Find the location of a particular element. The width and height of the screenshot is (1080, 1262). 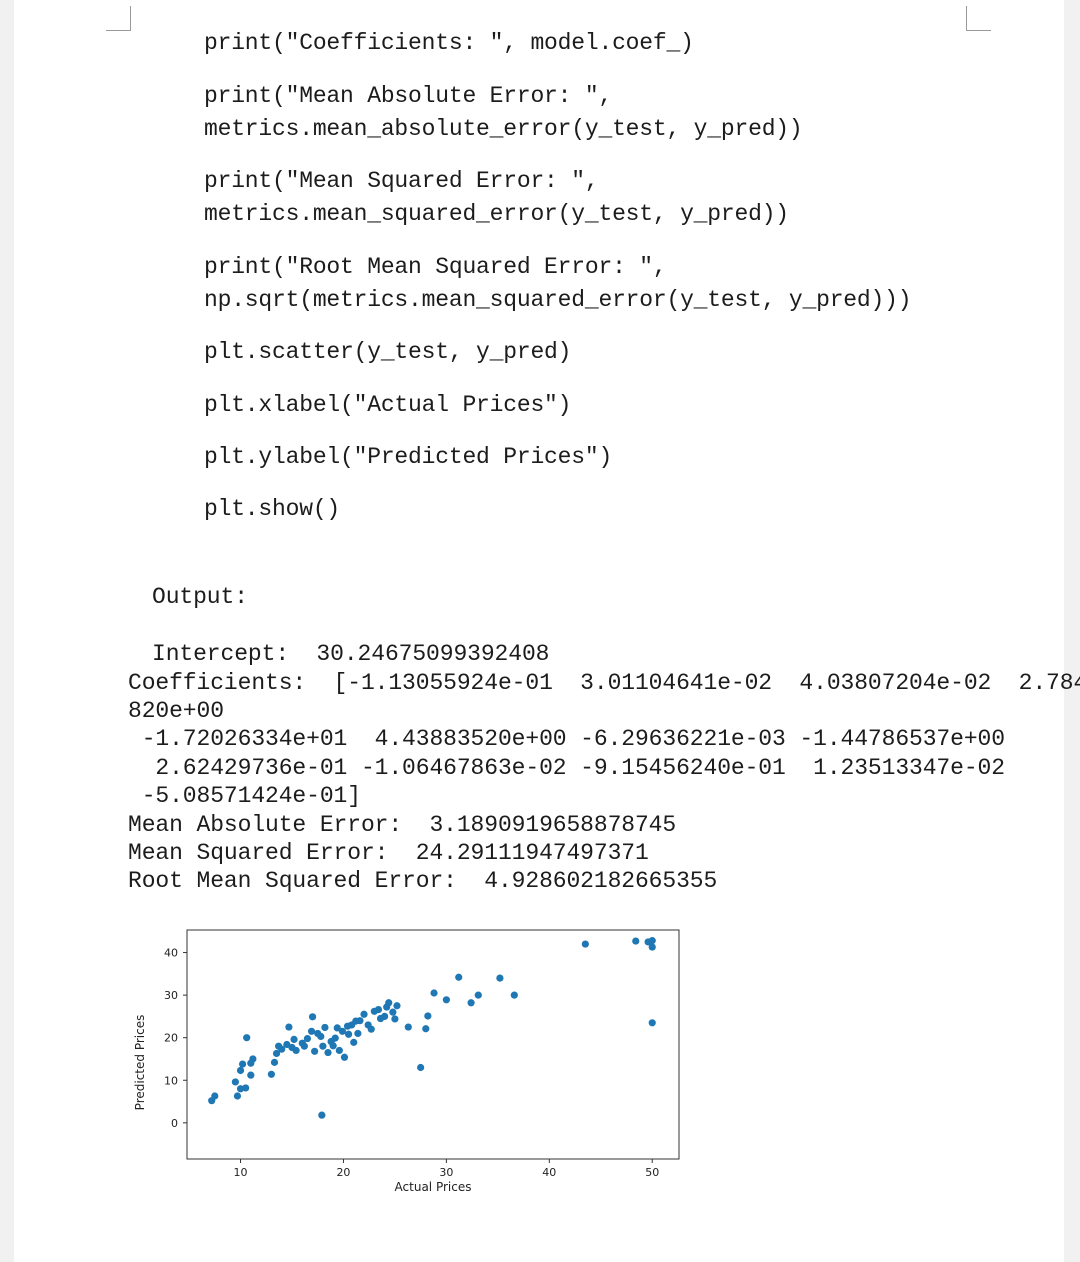

x-tick-label: 10 is located at coordinates (241, 1172).